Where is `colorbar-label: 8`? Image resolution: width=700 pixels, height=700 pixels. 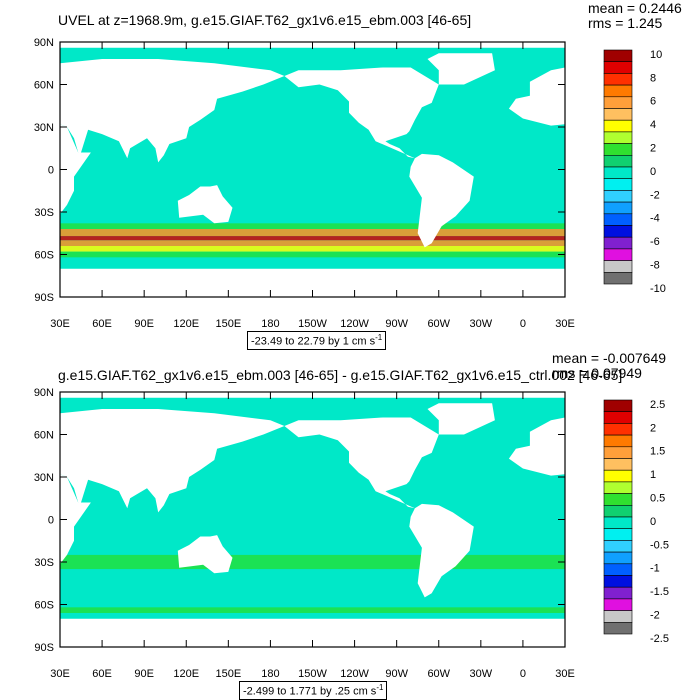 colorbar-label: 8 is located at coordinates (653, 78).